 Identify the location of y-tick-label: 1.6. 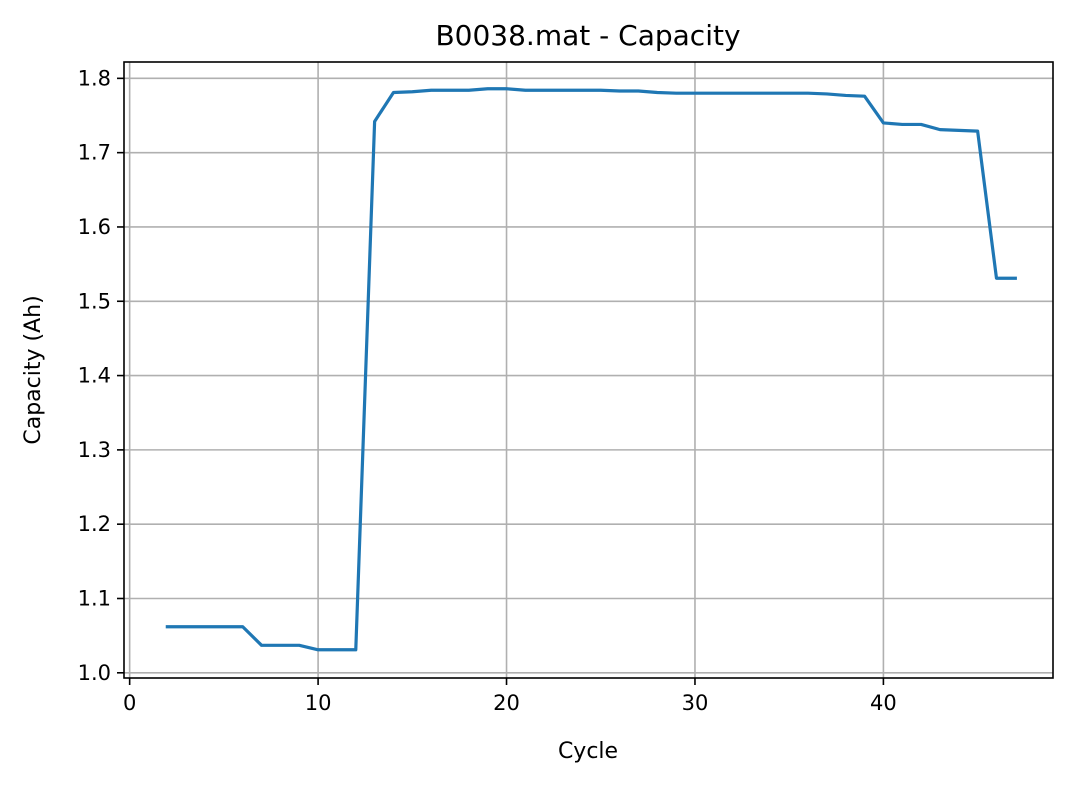
(94, 227).